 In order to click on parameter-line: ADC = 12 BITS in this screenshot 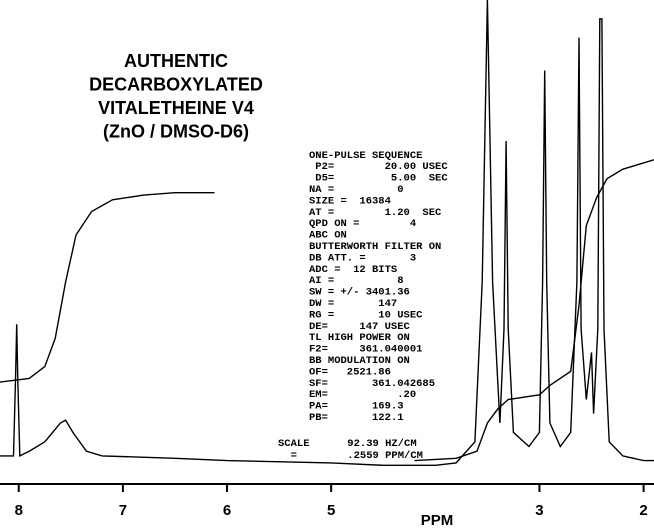, I will do `click(353, 270)`.